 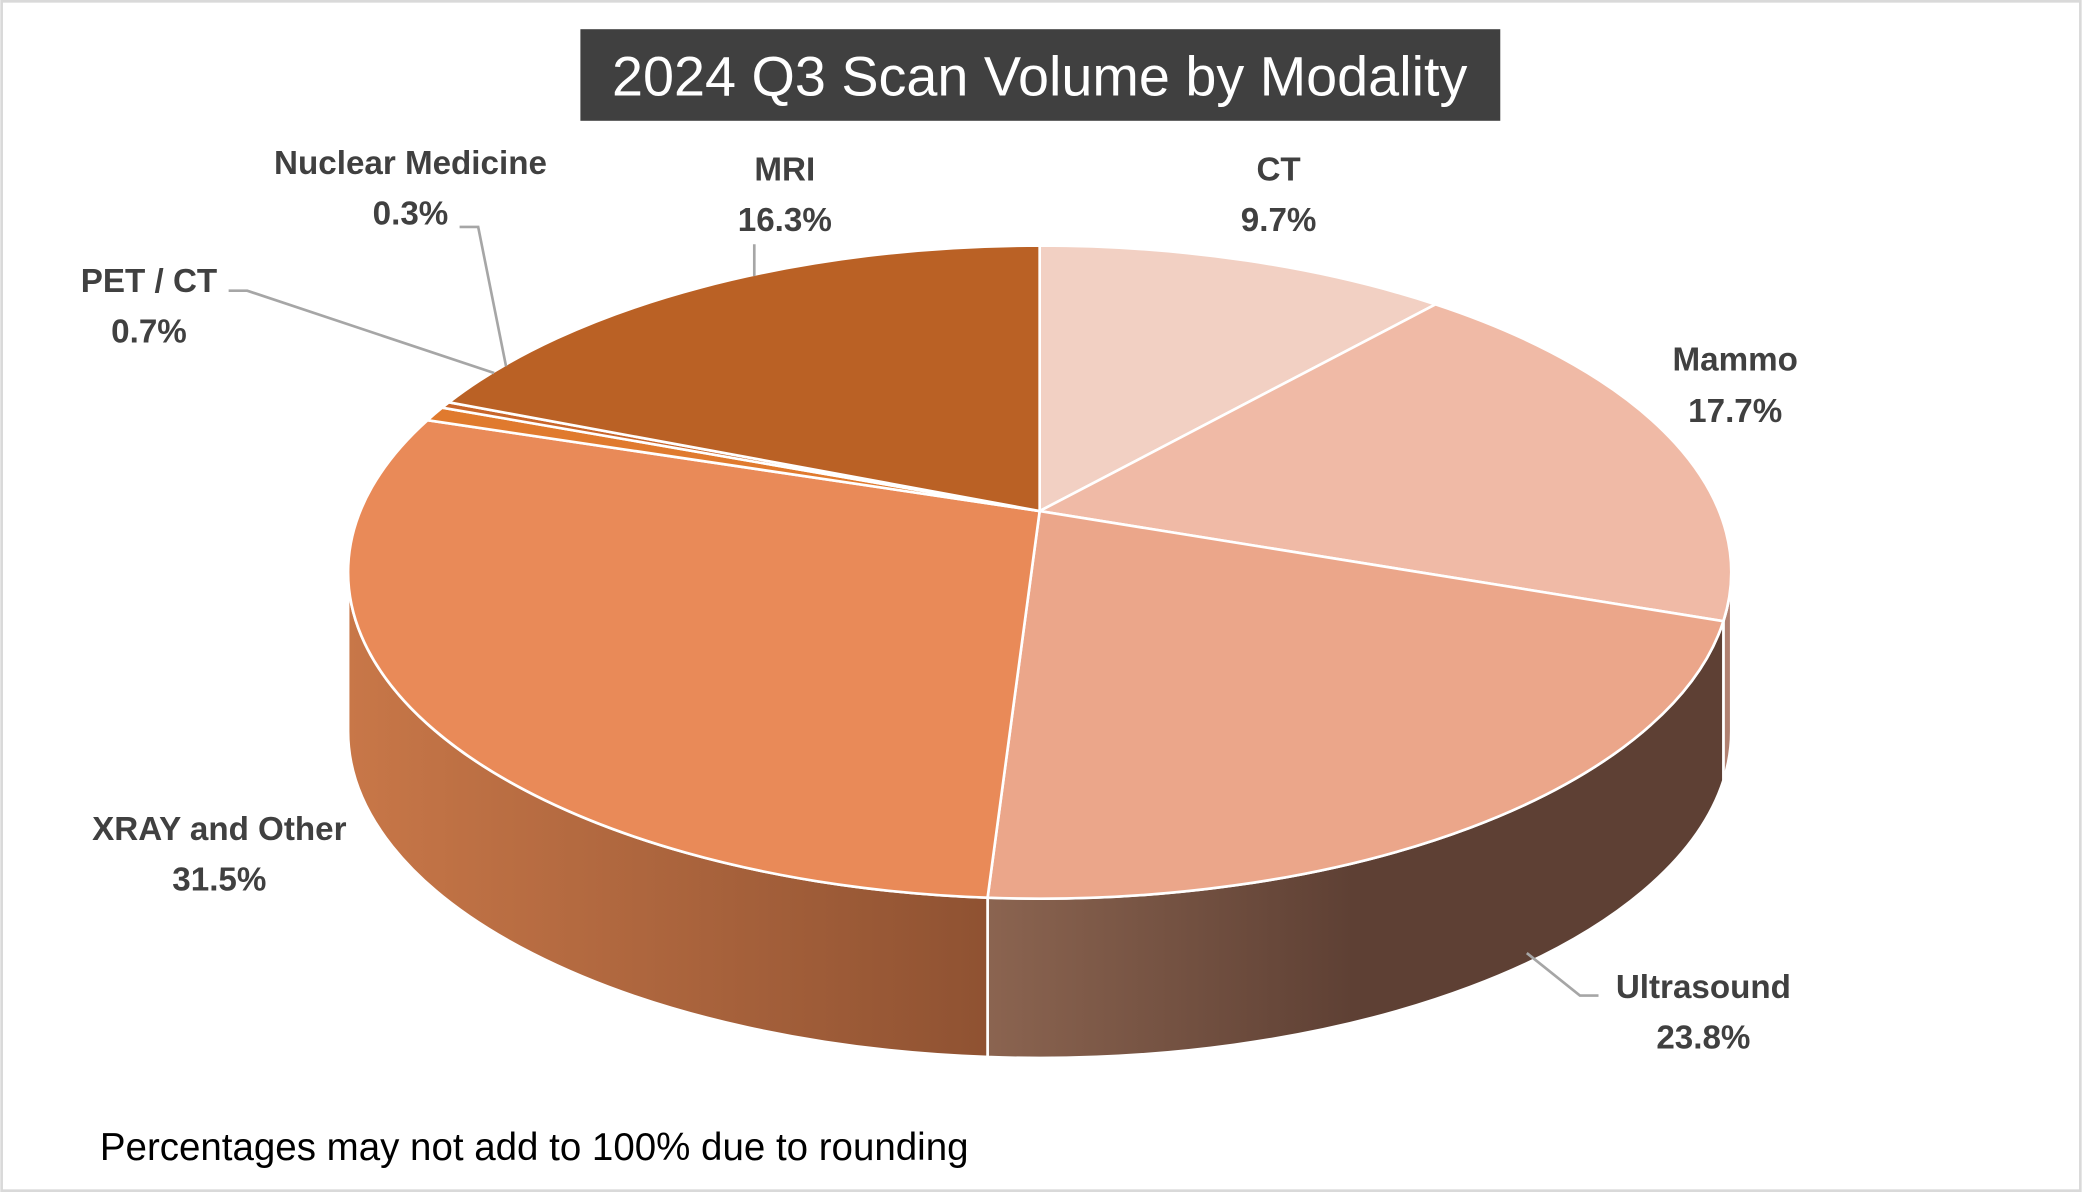 What do you see at coordinates (219, 880) in the screenshot?
I see `label-xray-value: 31.5%` at bounding box center [219, 880].